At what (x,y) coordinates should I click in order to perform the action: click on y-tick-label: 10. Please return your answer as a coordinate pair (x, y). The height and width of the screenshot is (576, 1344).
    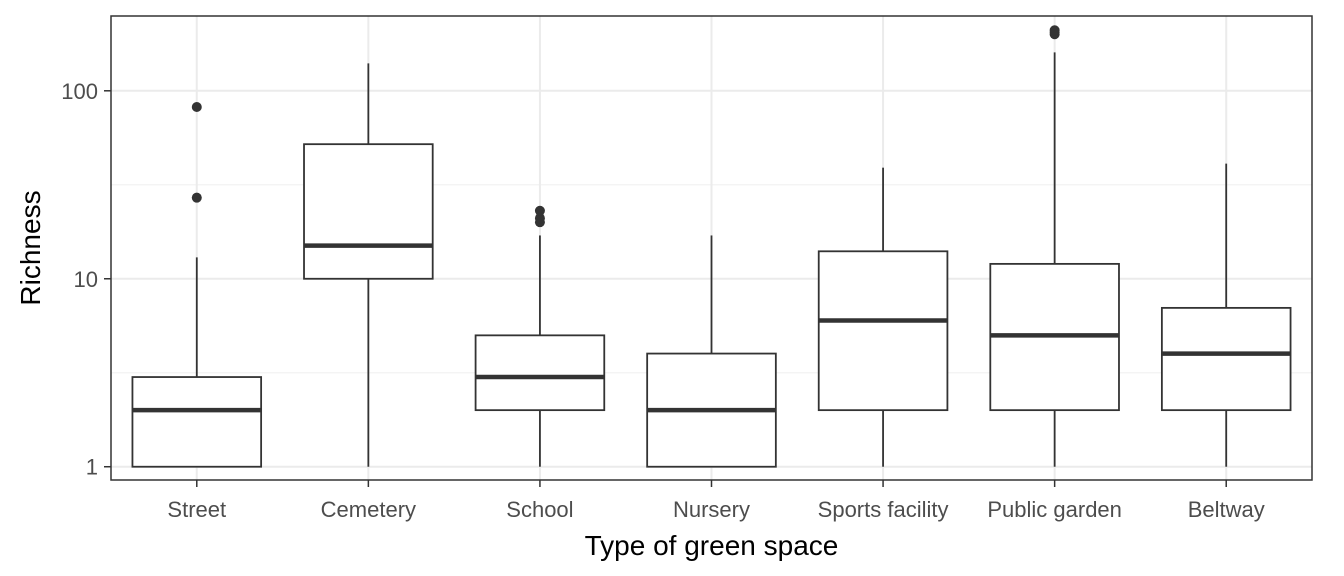
    Looking at the image, I should click on (86, 279).